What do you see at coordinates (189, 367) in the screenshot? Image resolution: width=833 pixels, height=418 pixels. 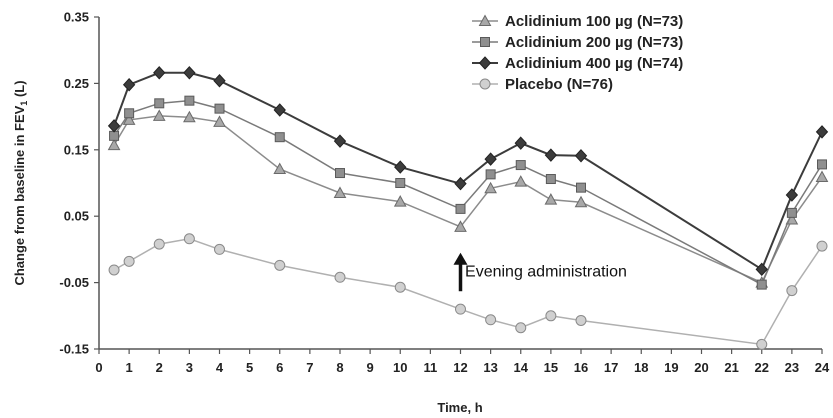 I see `x-tick-label: 3` at bounding box center [189, 367].